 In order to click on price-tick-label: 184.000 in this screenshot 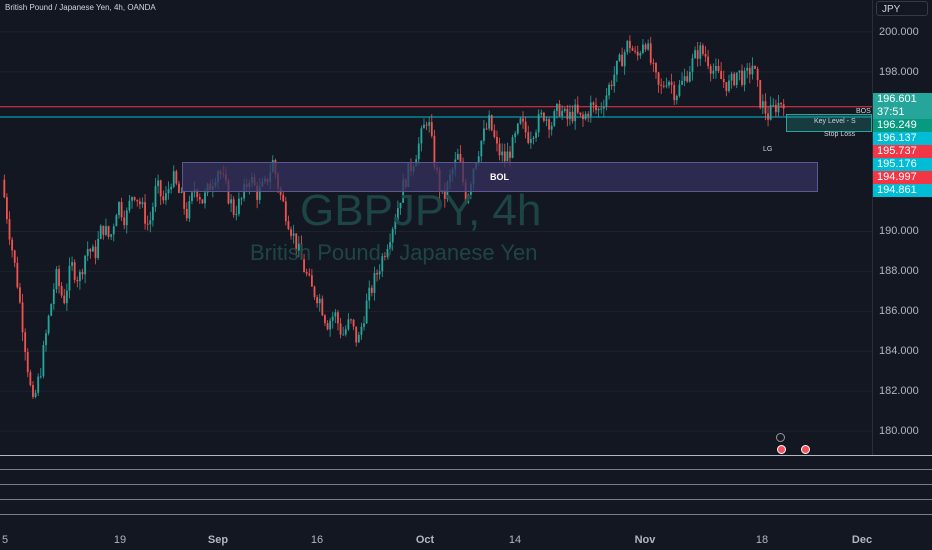, I will do `click(899, 351)`.